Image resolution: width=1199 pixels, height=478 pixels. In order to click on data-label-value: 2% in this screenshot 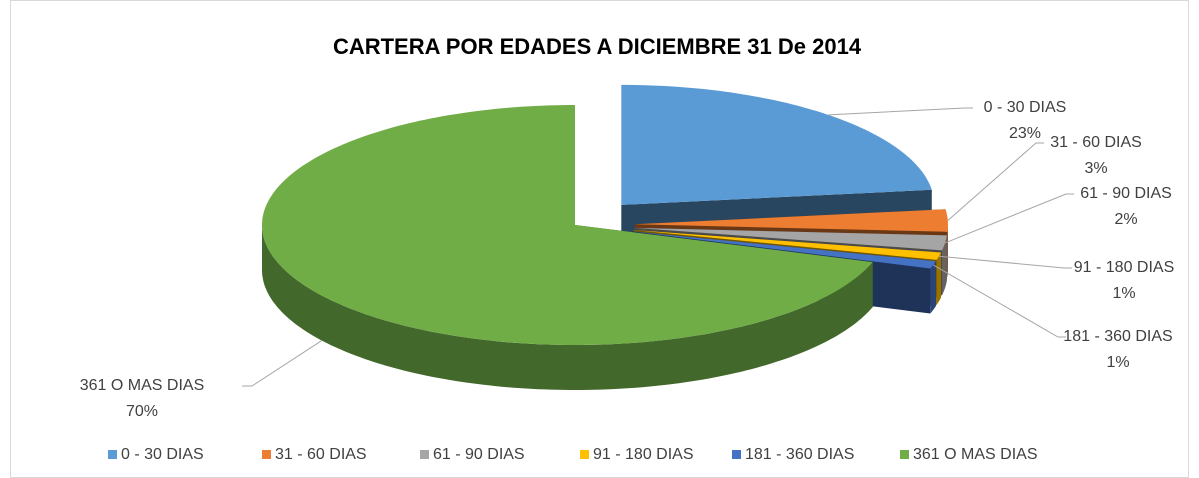, I will do `click(1125, 219)`.